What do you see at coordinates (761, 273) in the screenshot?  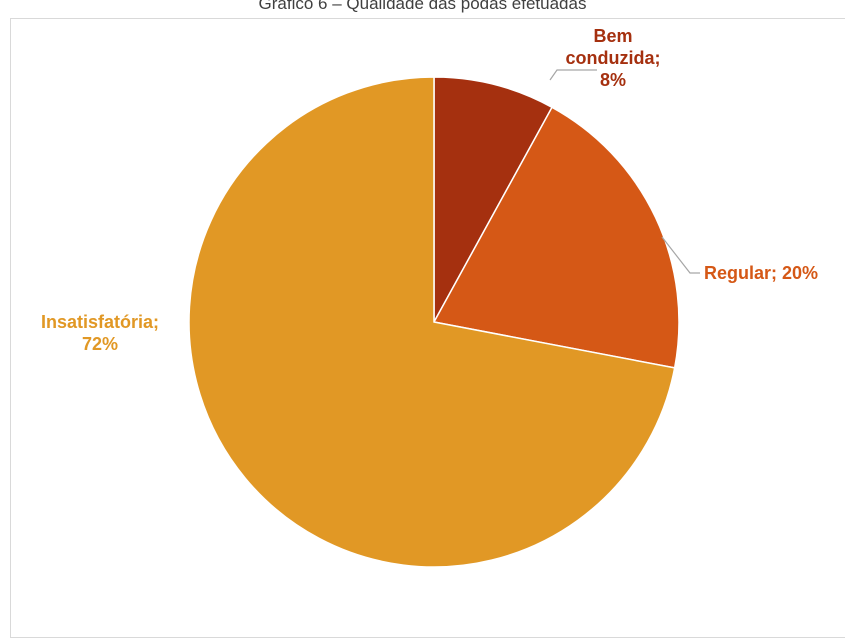 I see `data-label: Regular; 20%` at bounding box center [761, 273].